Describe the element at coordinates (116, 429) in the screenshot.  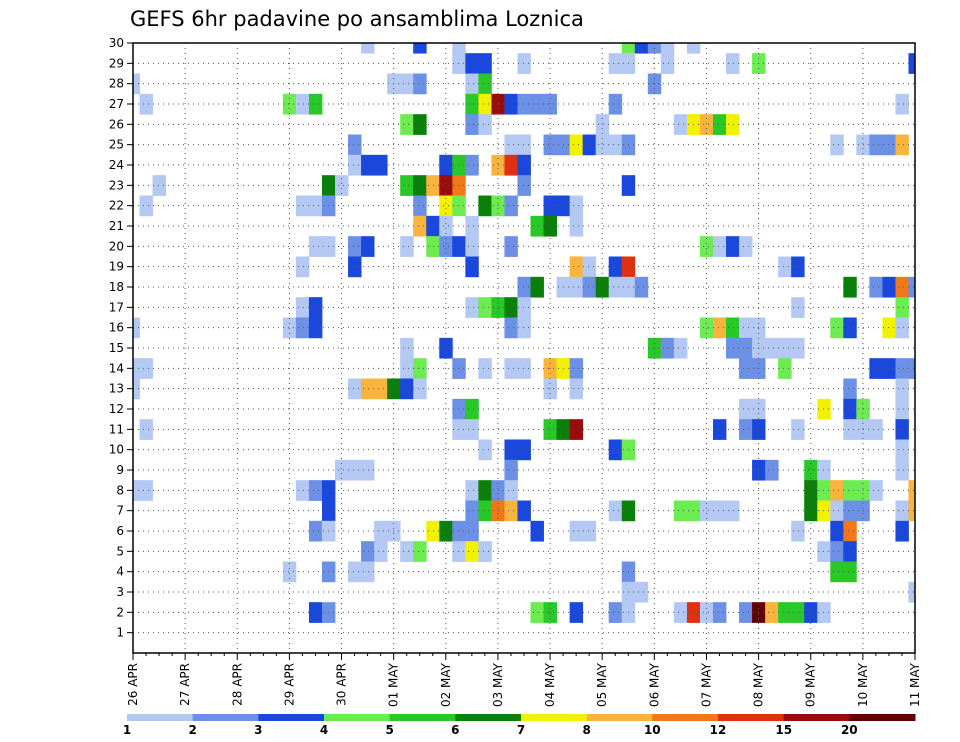
I see `y-tick-label: 11` at that location.